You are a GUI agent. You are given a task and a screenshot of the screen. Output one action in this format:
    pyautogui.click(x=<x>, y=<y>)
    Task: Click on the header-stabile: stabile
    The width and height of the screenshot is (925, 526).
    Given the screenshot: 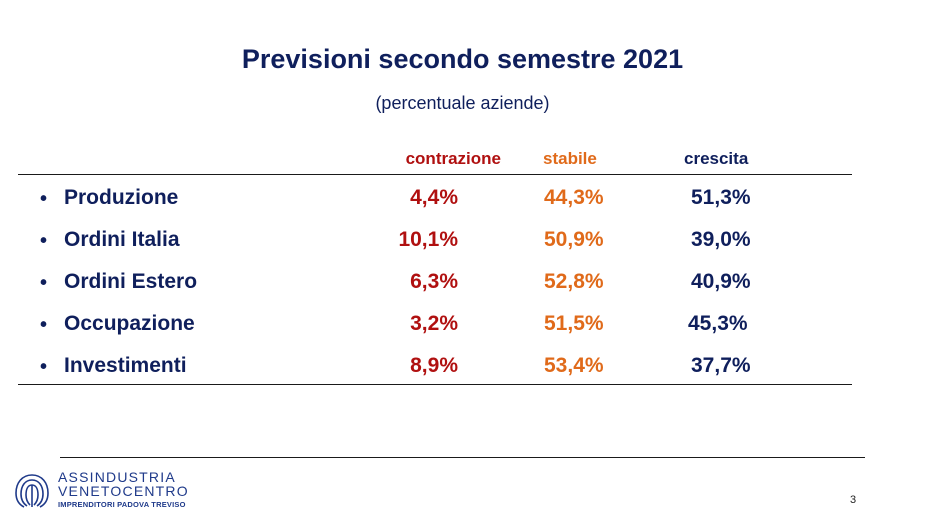 What is the action you would take?
    pyautogui.click(x=570, y=158)
    